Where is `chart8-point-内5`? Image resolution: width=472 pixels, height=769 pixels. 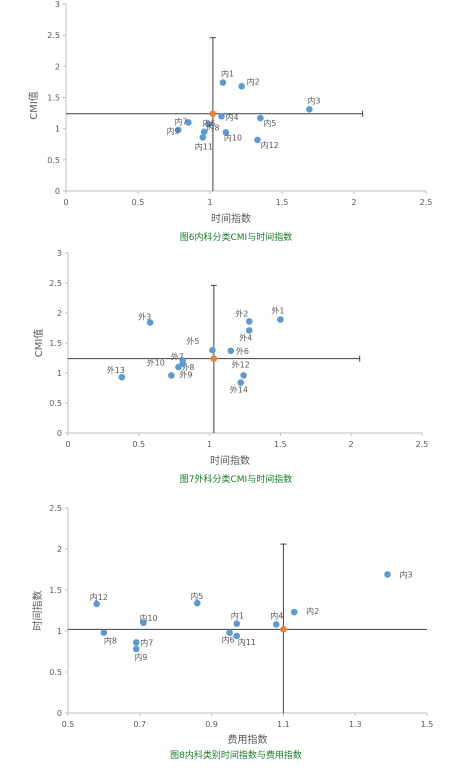
chart8-point-内5 is located at coordinates (197, 603).